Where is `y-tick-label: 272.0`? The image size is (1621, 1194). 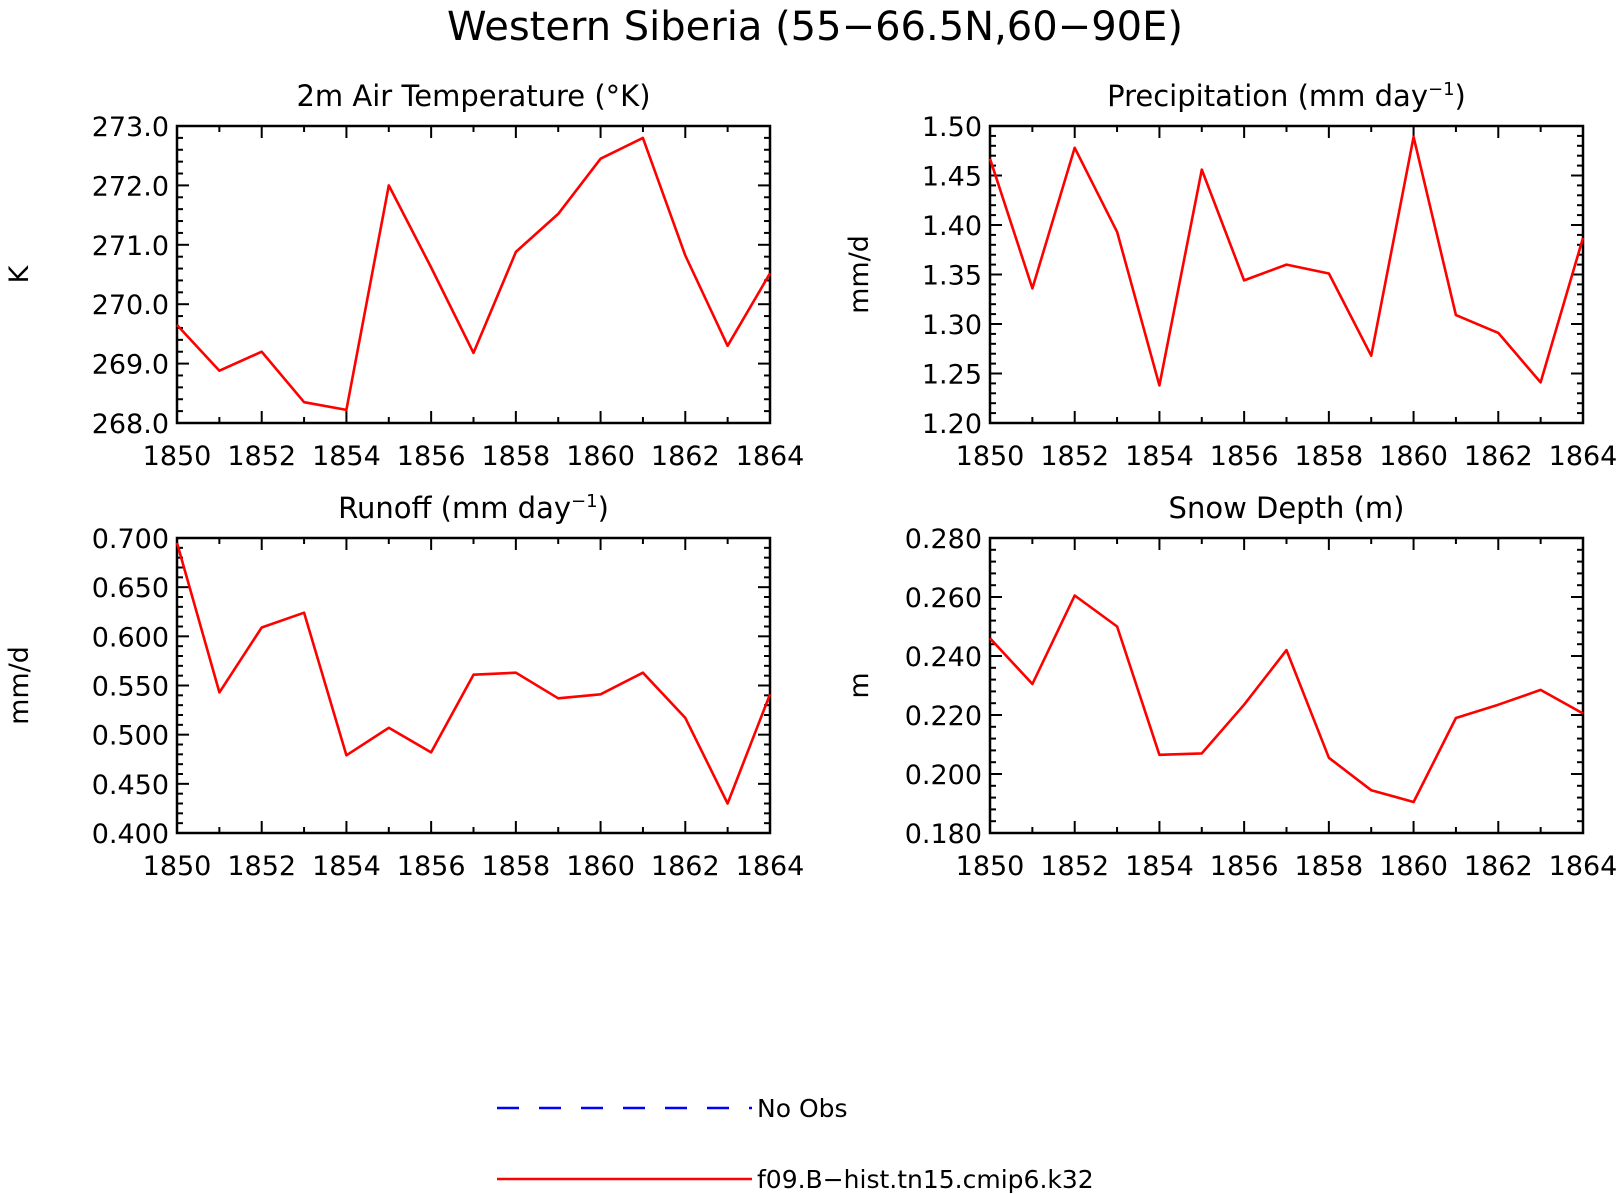
y-tick-label: 272.0 is located at coordinates (130, 186).